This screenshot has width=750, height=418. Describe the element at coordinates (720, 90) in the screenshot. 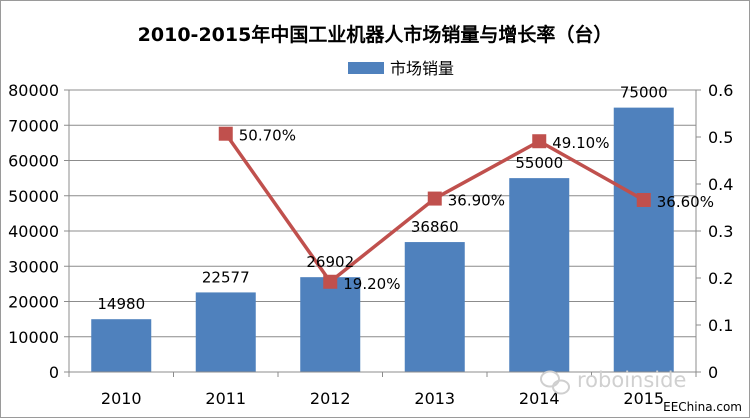

I see `y2-tick-label: 0.6` at that location.